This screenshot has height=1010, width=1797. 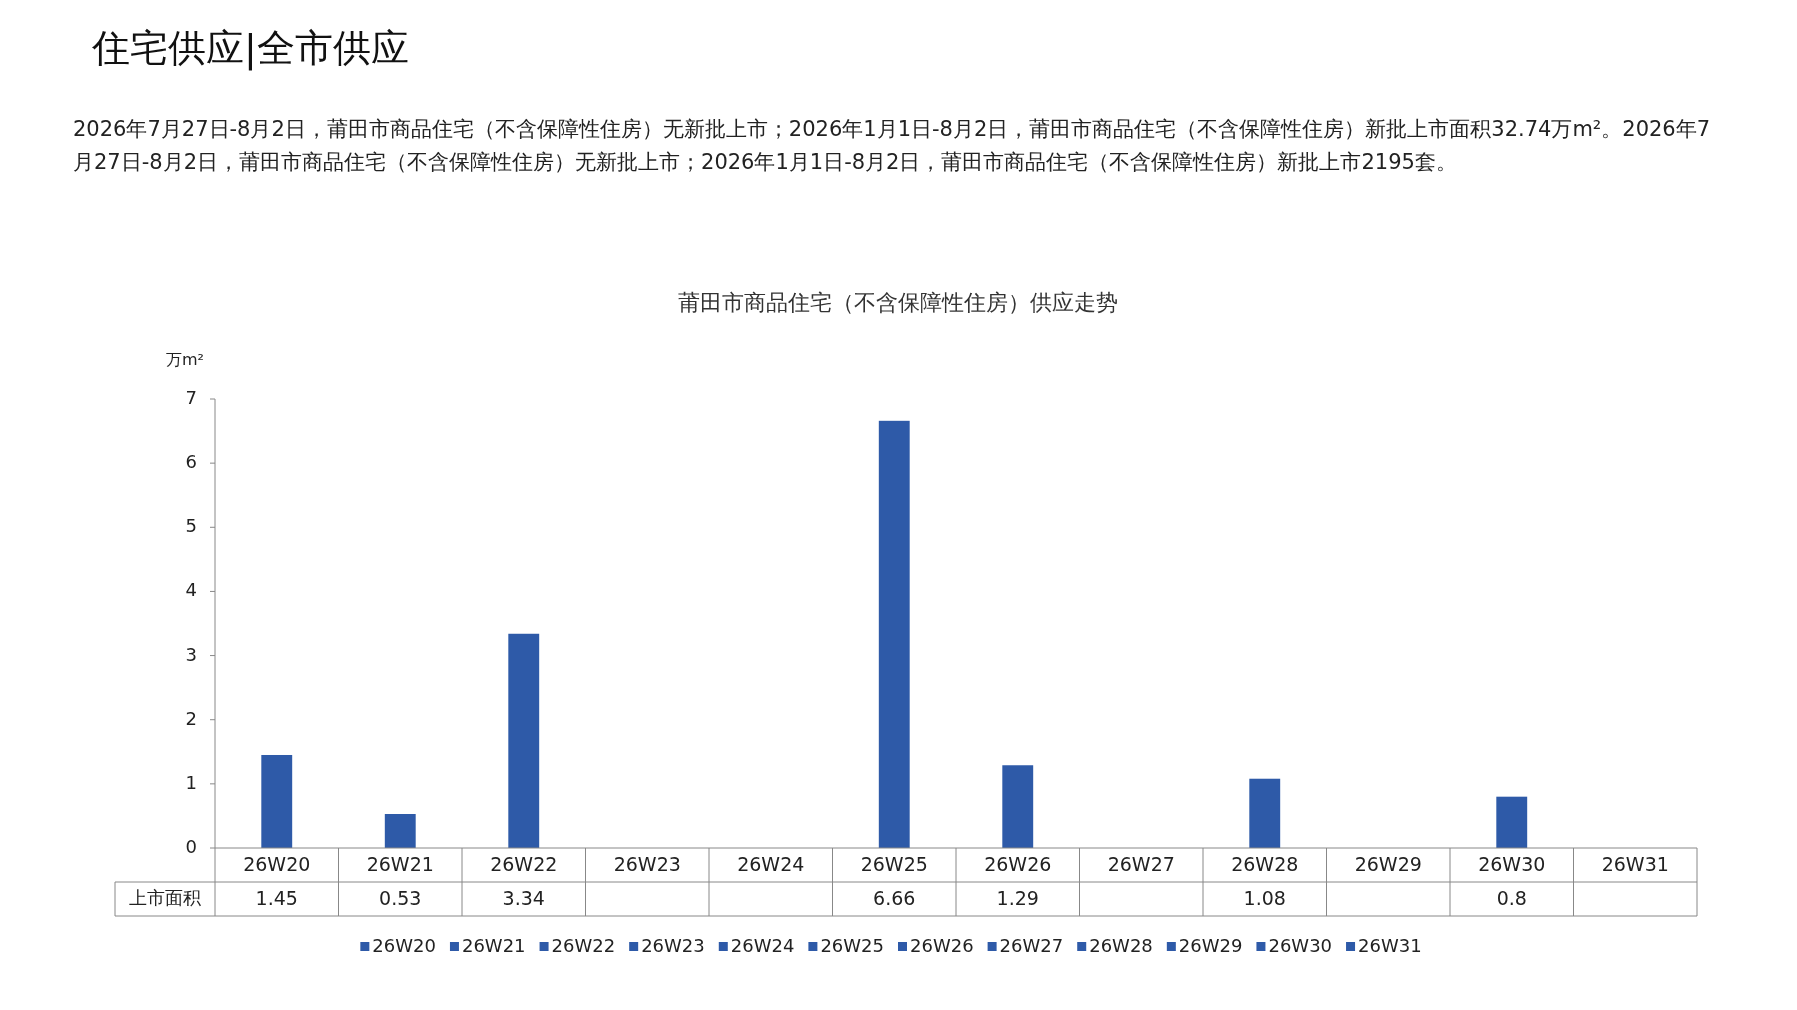 What do you see at coordinates (191, 590) in the screenshot?
I see `y-tick-label: 4` at bounding box center [191, 590].